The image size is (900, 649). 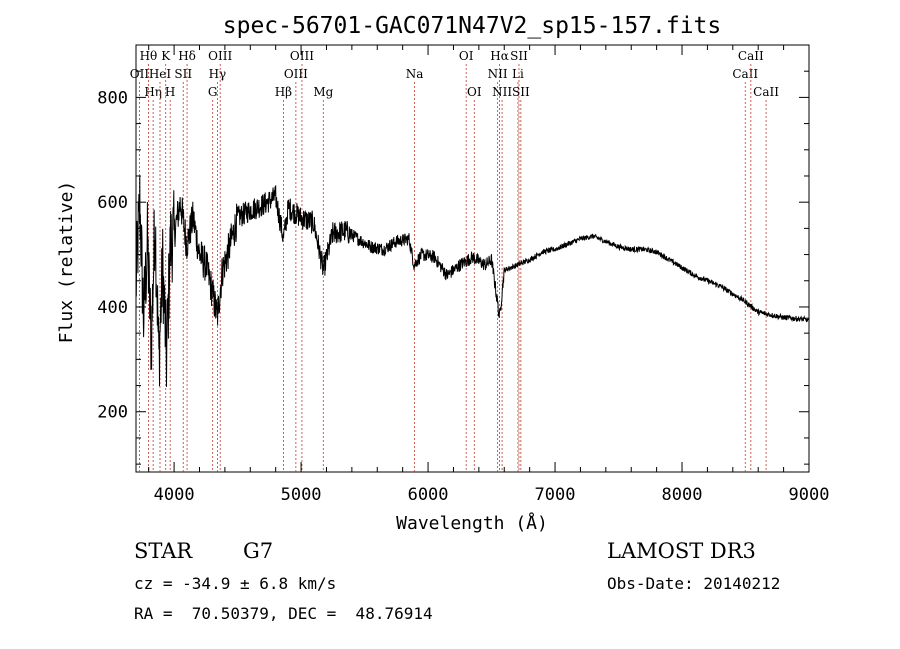 I want to click on survey-name: LAMOST DR3, so click(x=681, y=551).